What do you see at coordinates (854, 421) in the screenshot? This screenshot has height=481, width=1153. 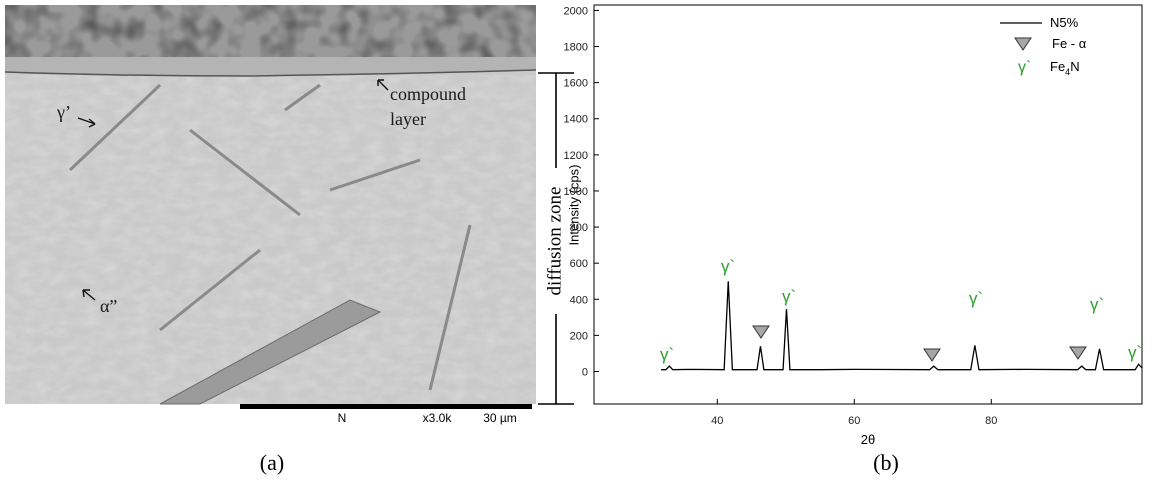 I see `x-tick-label: 60` at bounding box center [854, 421].